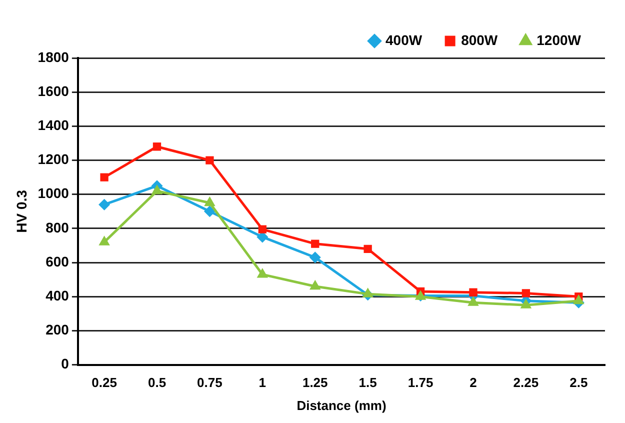 The width and height of the screenshot is (625, 423). What do you see at coordinates (421, 382) in the screenshot?
I see `x-tick-label: 1.75` at bounding box center [421, 382].